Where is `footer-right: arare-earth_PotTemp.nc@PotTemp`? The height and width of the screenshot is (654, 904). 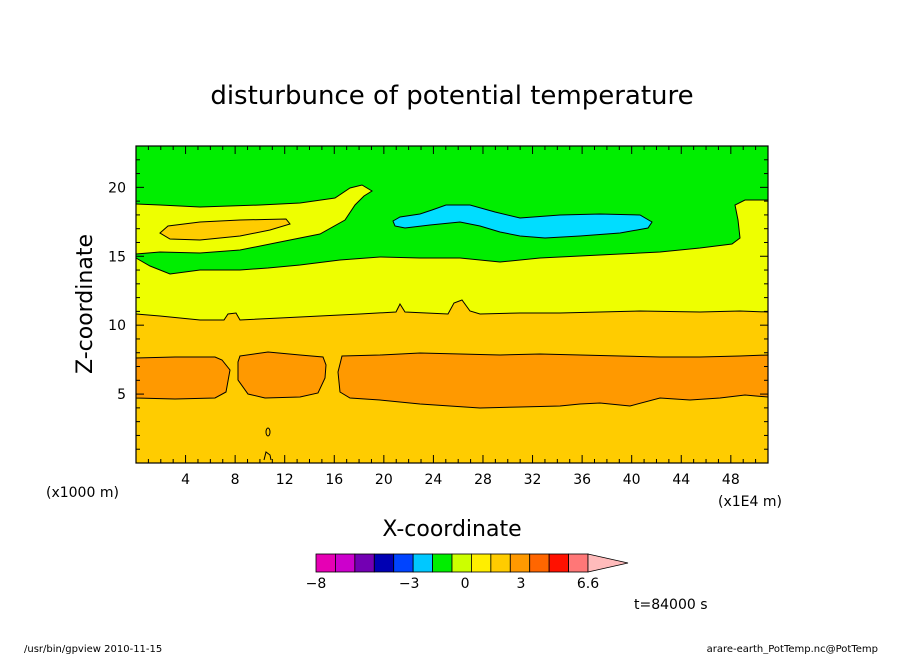 footer-right: arare-earth_PotTemp.nc@PotTemp is located at coordinates (792, 649).